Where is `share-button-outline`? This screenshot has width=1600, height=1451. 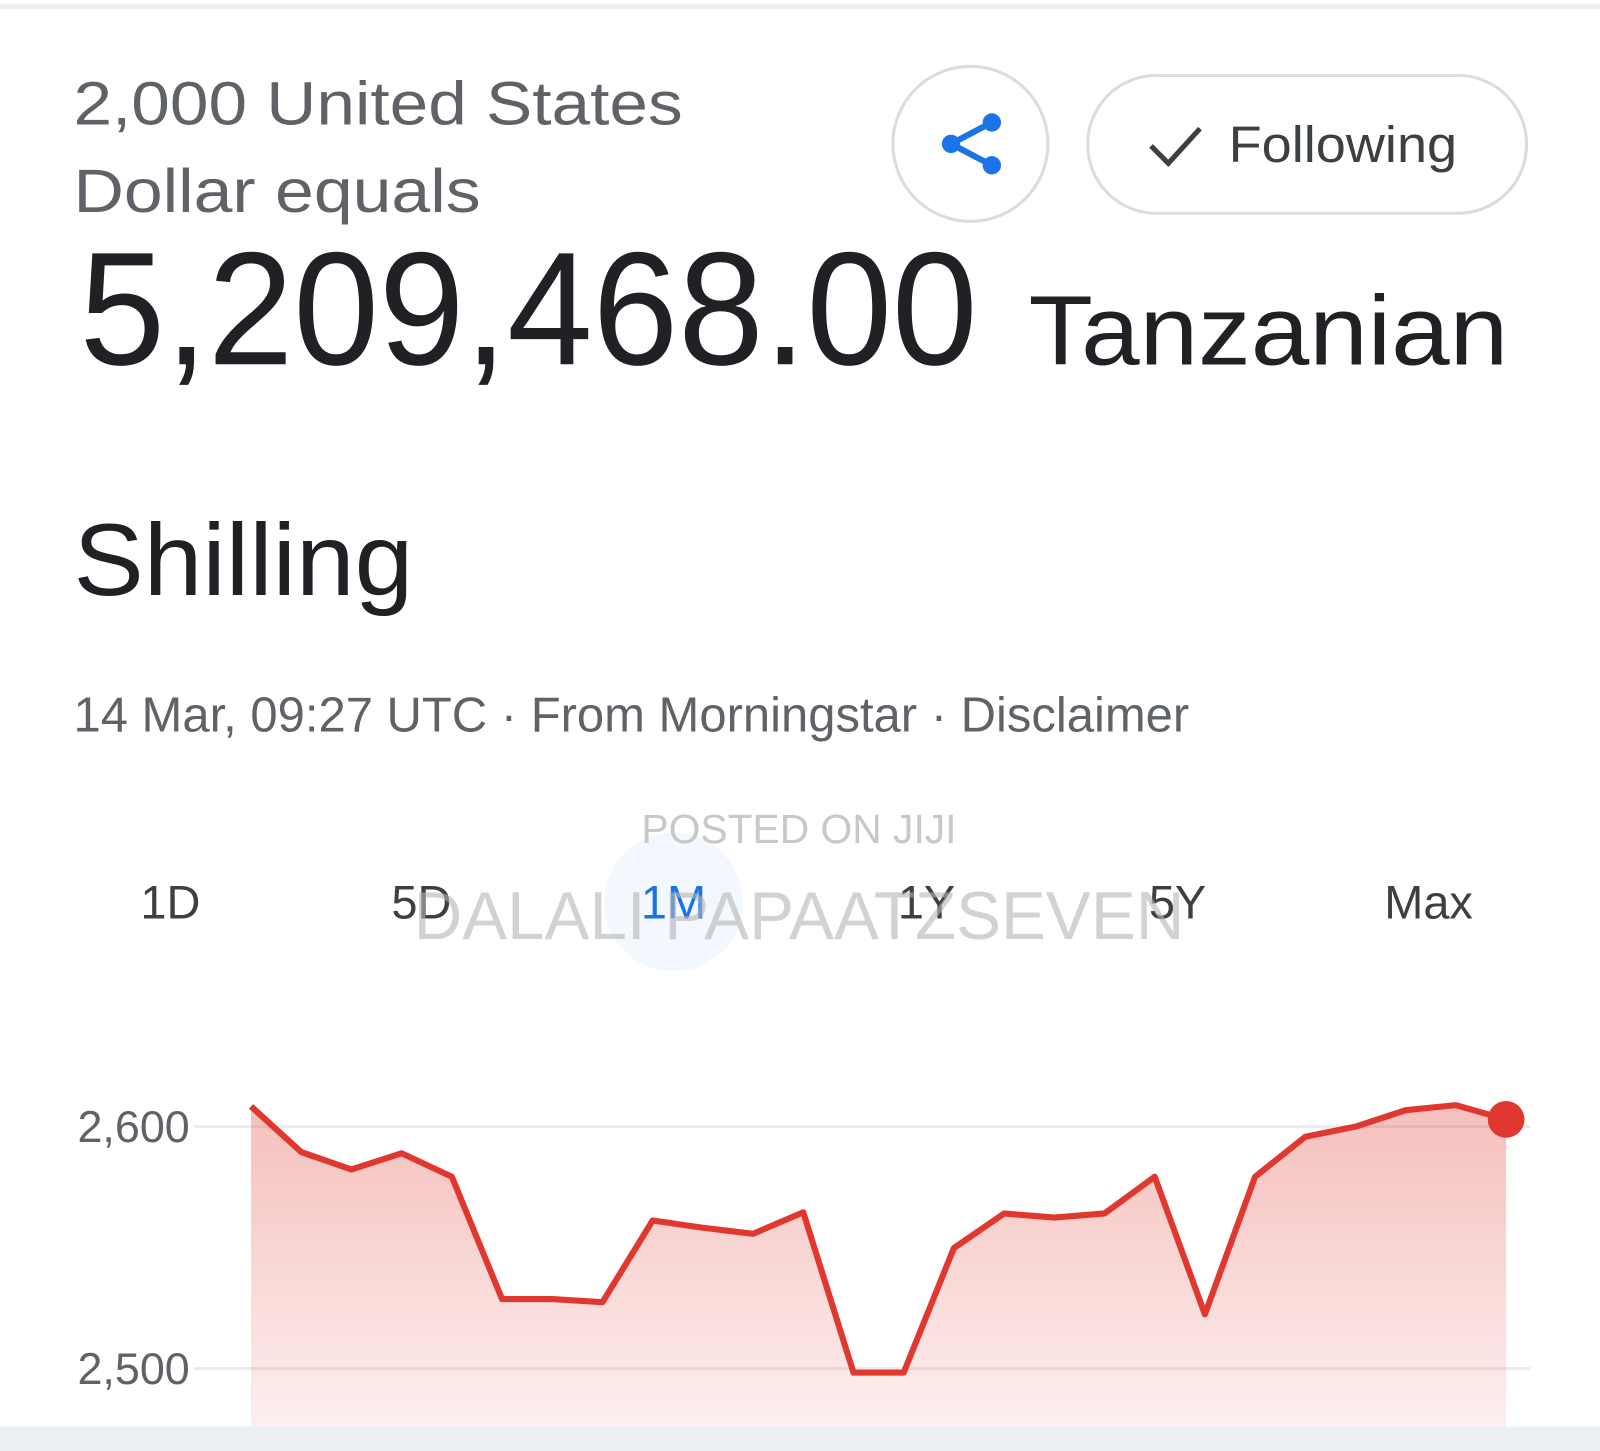
share-button-outline is located at coordinates (970, 143).